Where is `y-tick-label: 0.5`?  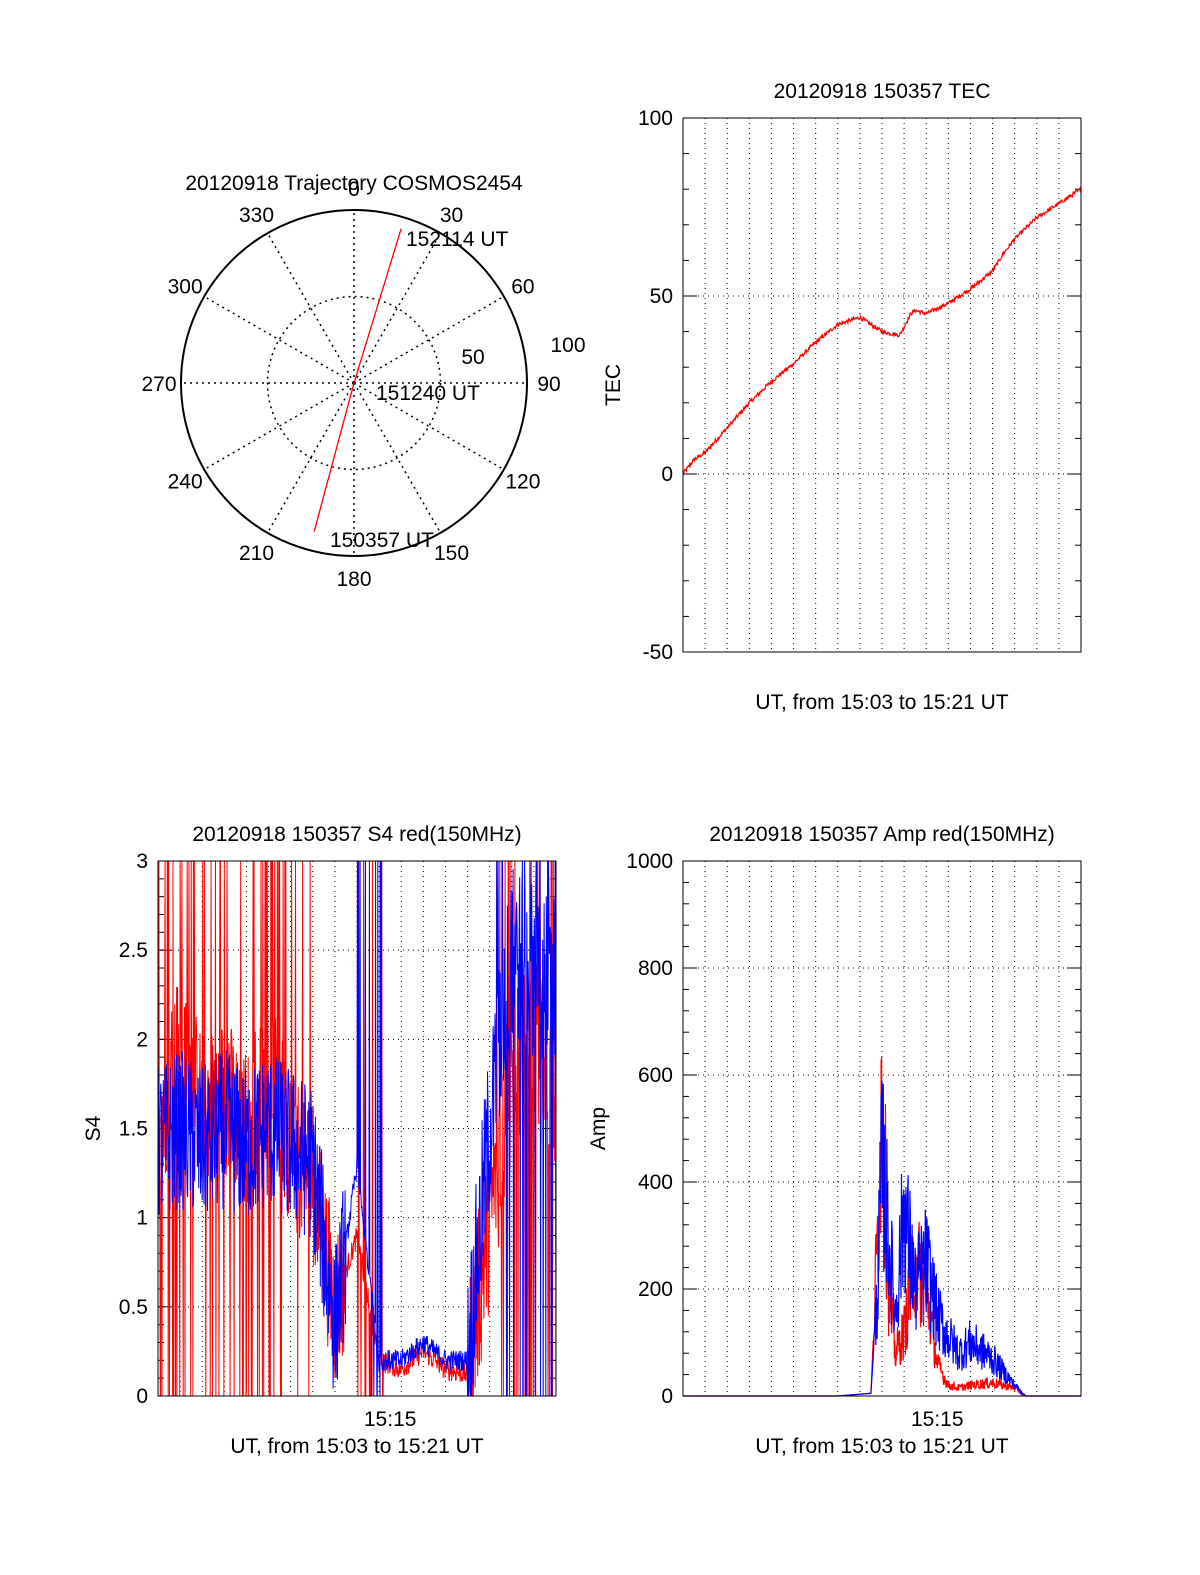 y-tick-label: 0.5 is located at coordinates (133, 1307).